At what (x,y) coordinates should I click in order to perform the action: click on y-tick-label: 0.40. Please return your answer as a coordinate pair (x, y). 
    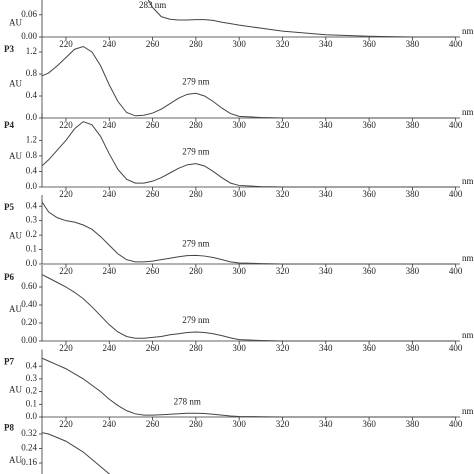
    Looking at the image, I should click on (29, 304).